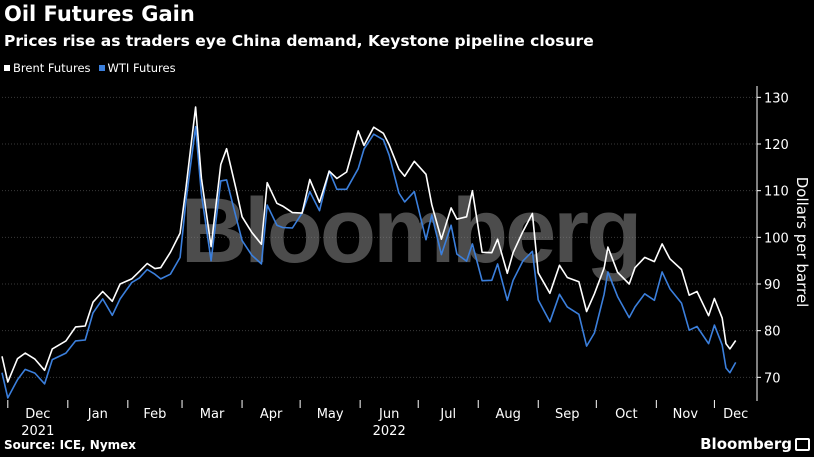 This screenshot has height=457, width=814. What do you see at coordinates (626, 414) in the screenshot?
I see `x-tick-label: Oct` at bounding box center [626, 414].